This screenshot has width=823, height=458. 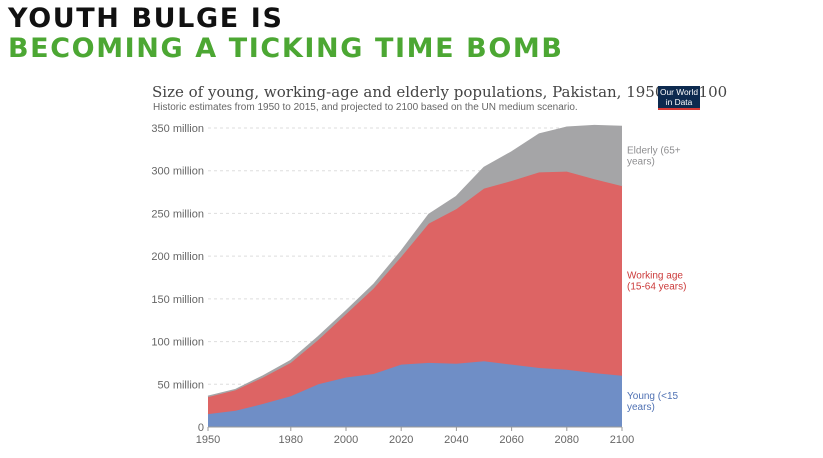 I want to click on series-label: (15-64 years), so click(x=656, y=286).